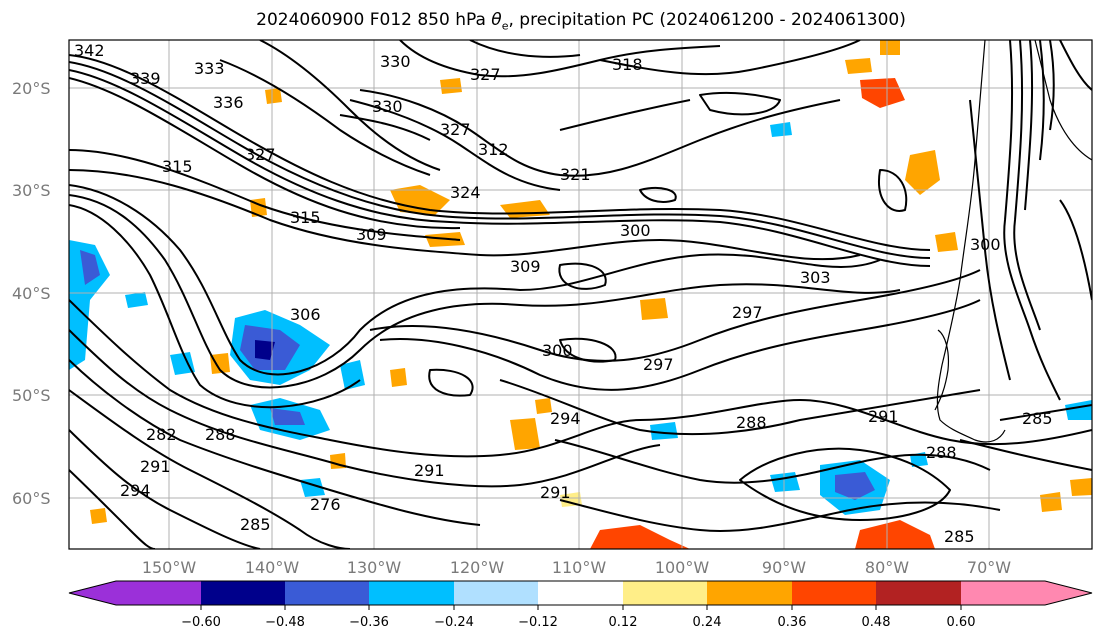 Image resolution: width=1103 pixels, height=643 pixels. What do you see at coordinates (161, 434) in the screenshot?
I see `contour-label: 282` at bounding box center [161, 434].